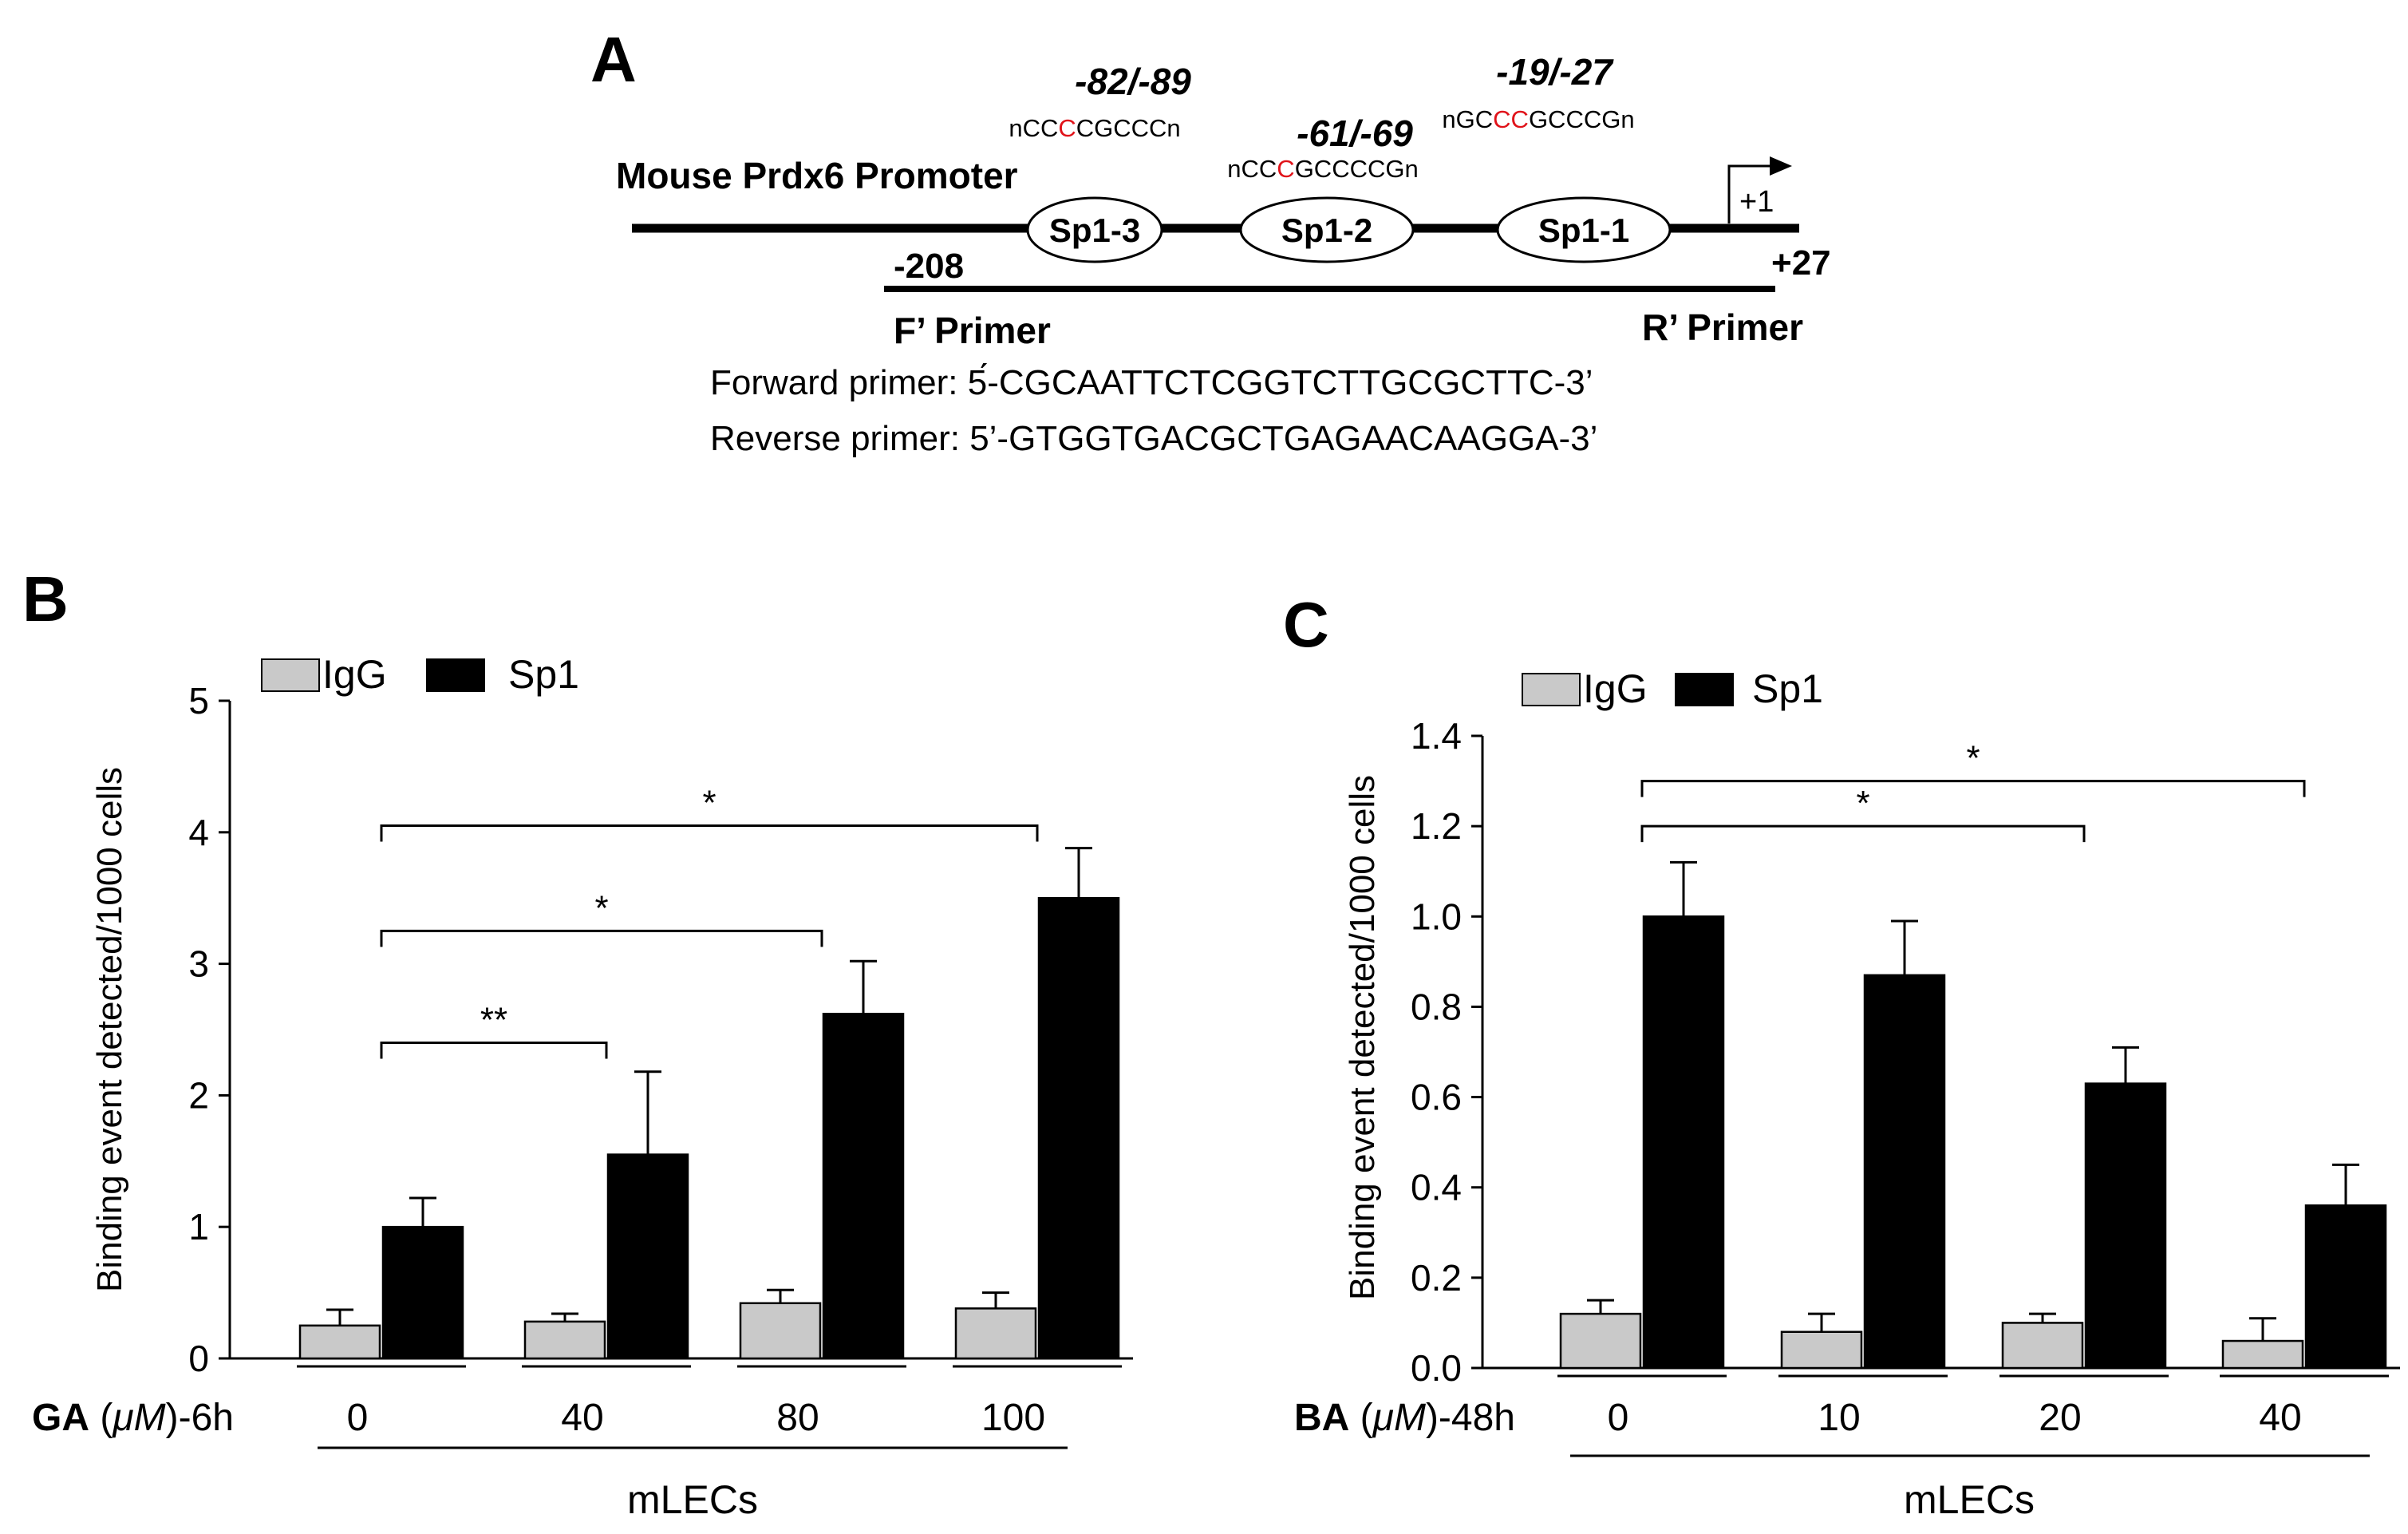 The image size is (2408, 1534). I want to click on sp1-3-site, so click(1094, 229).